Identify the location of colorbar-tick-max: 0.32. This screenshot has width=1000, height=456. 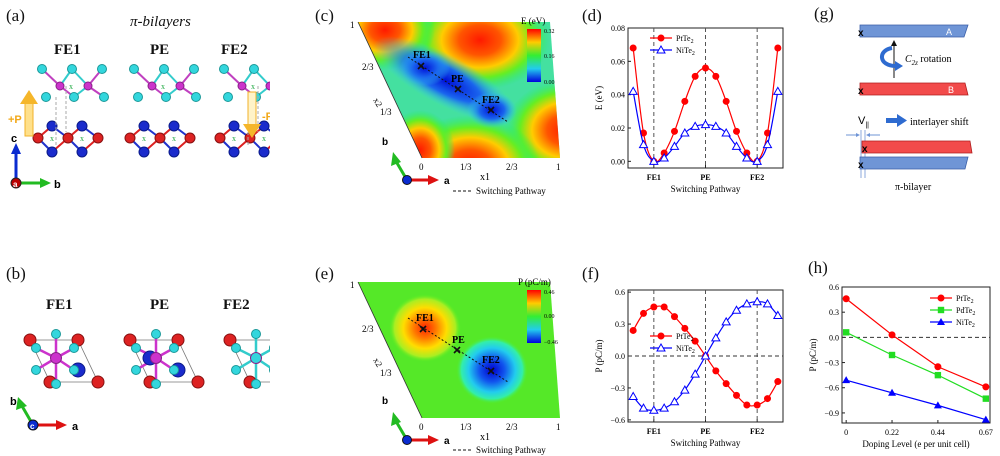
(549, 32).